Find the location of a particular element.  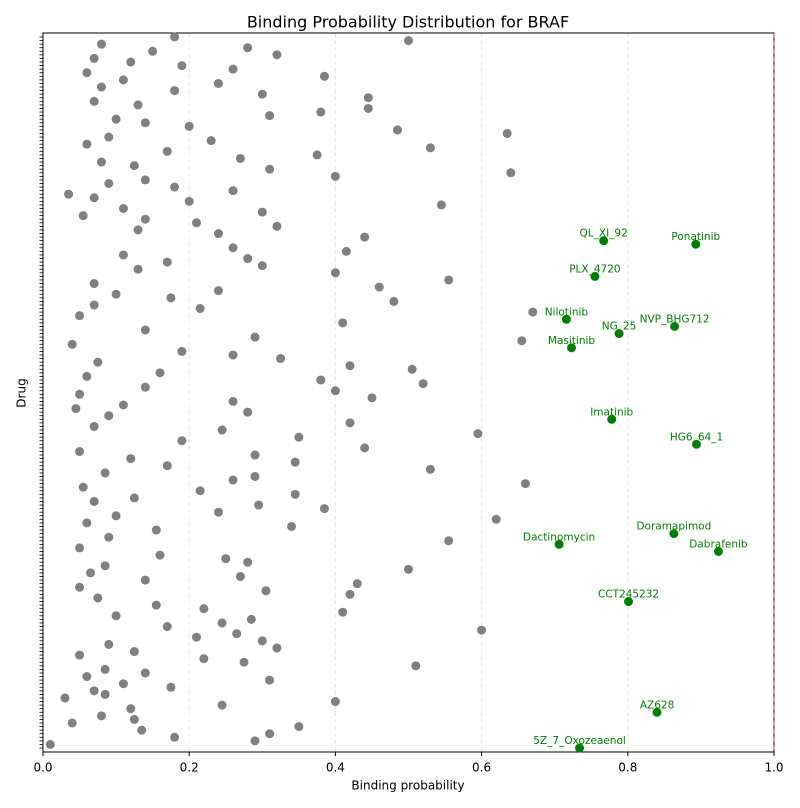

point-label: Dactinomycin is located at coordinates (559, 537).